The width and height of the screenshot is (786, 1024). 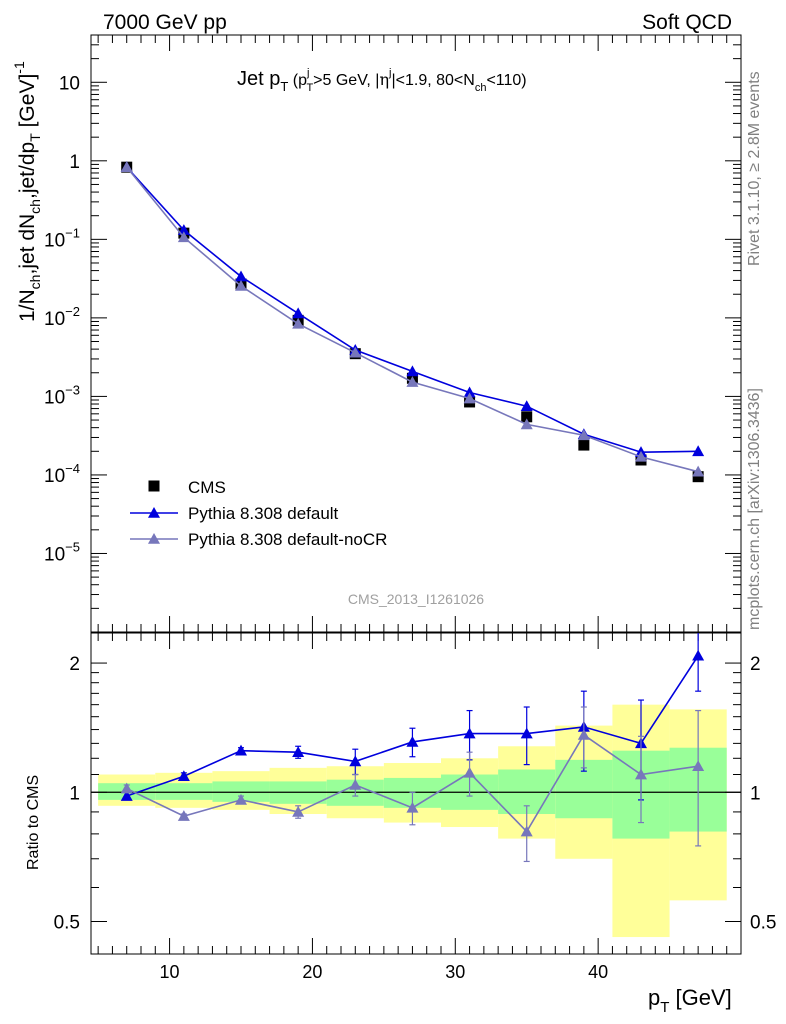 I want to click on legend-entry-label: CMS, so click(x=207, y=487).